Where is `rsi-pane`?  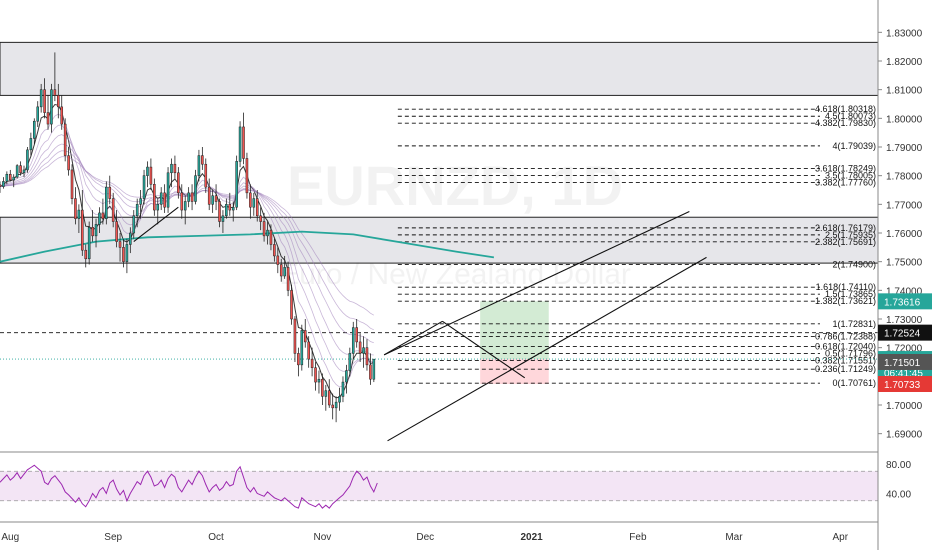
rsi-pane is located at coordinates (439, 480).